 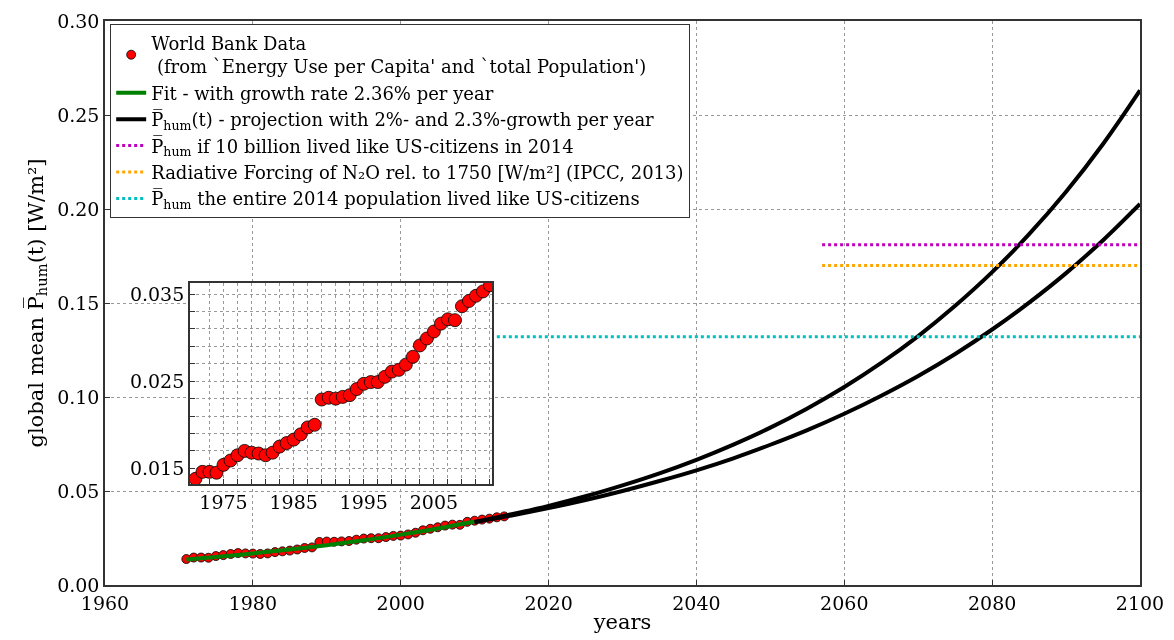 What do you see at coordinates (395, 200) in the screenshot?
I see `legend-label: P̅$_{hum}$ the entire 2014 population lived like US-citizens` at bounding box center [395, 200].